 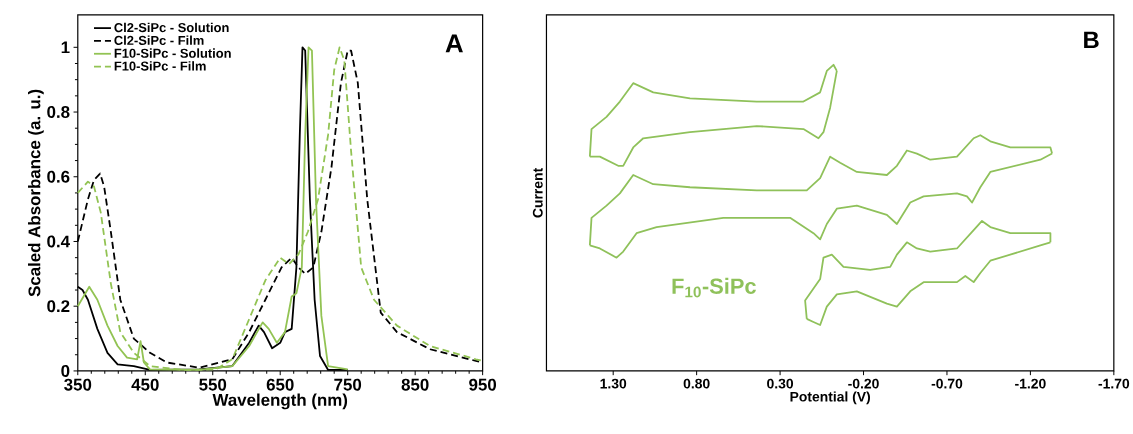 I want to click on y-tick-label: 0.6, so click(x=58, y=176).